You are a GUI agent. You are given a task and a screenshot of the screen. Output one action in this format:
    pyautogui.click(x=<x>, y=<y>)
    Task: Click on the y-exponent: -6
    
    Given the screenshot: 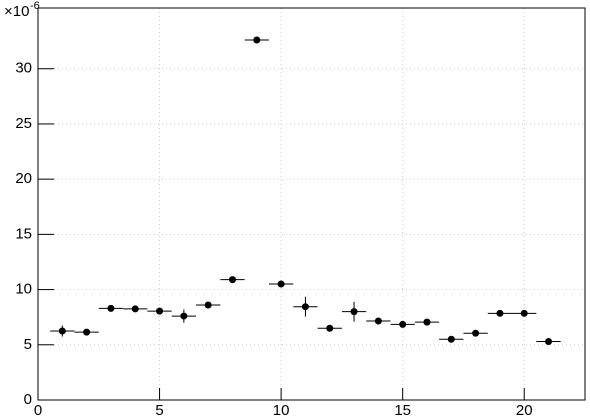 What is the action you would take?
    pyautogui.click(x=35, y=6)
    